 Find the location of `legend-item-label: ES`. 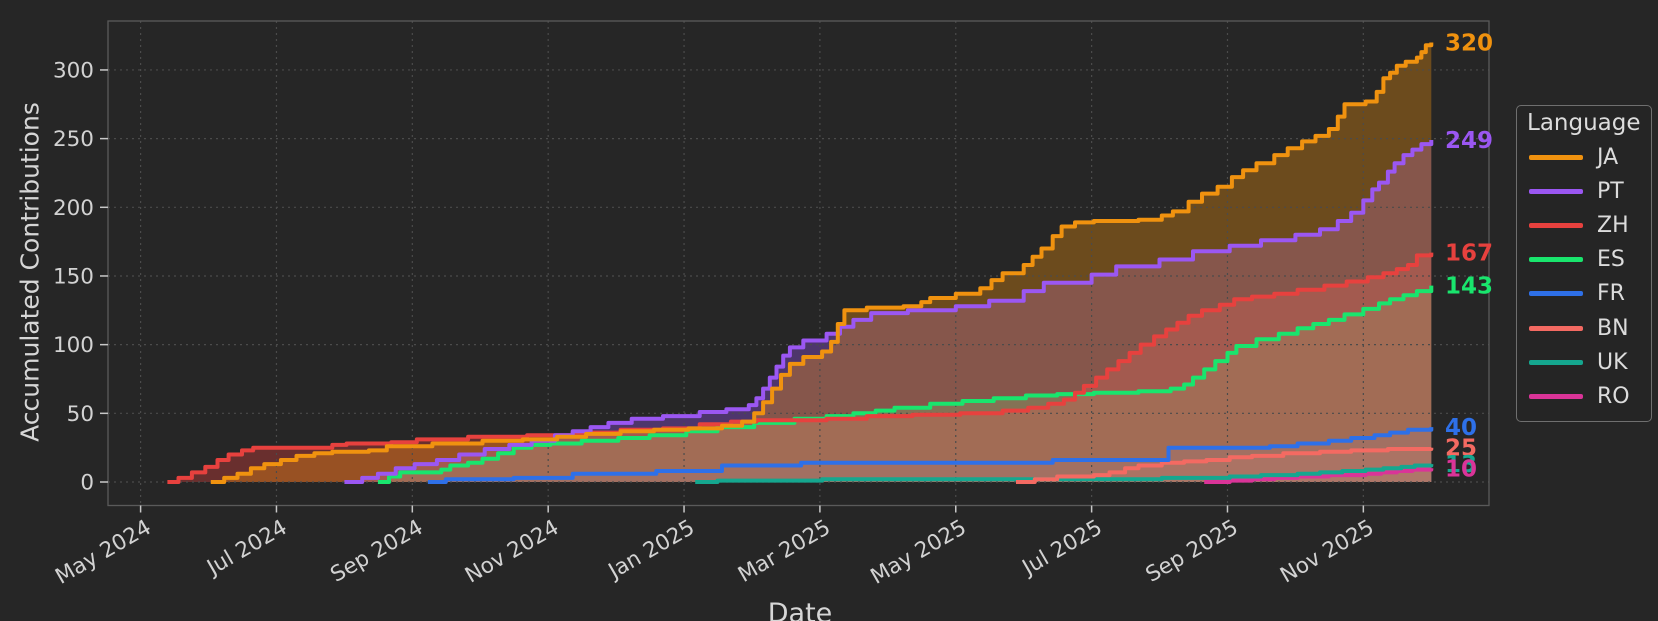

legend-item-label: ES is located at coordinates (1611, 260).